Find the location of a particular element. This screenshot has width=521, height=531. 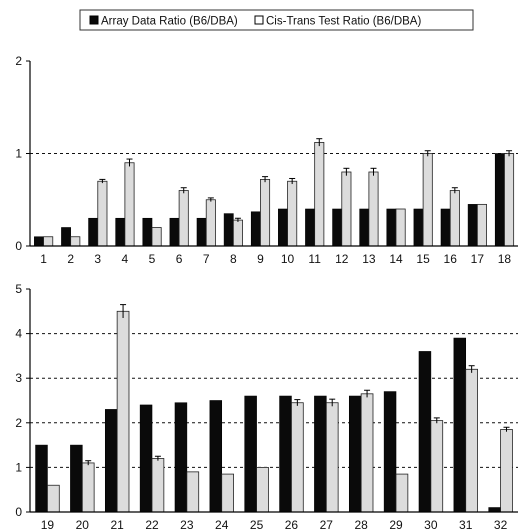

x-tick-label: 24 is located at coordinates (222, 524).